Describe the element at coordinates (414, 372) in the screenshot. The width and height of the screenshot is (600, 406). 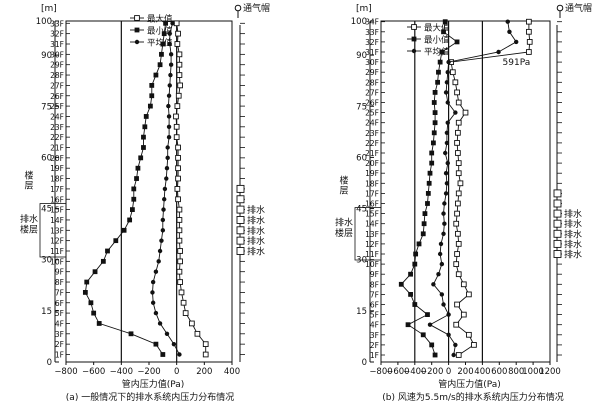
I see `x-tick-label: −400` at that location.